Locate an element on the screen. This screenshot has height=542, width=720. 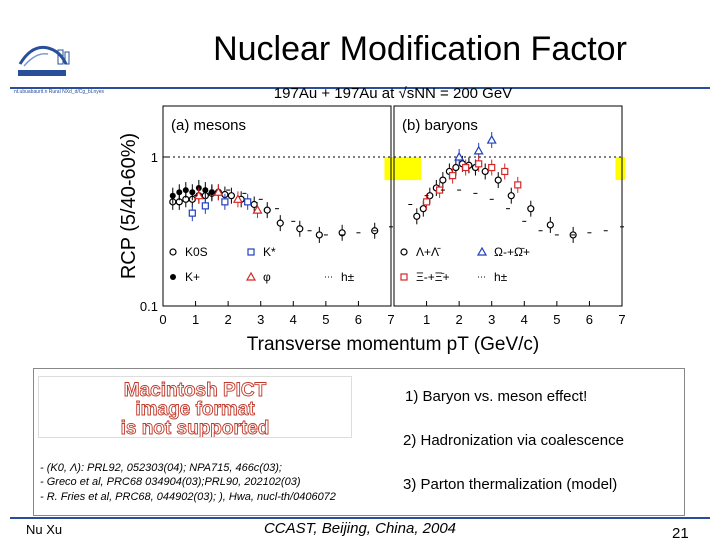
institution-logo-icon is located at coordinates (44, 60).